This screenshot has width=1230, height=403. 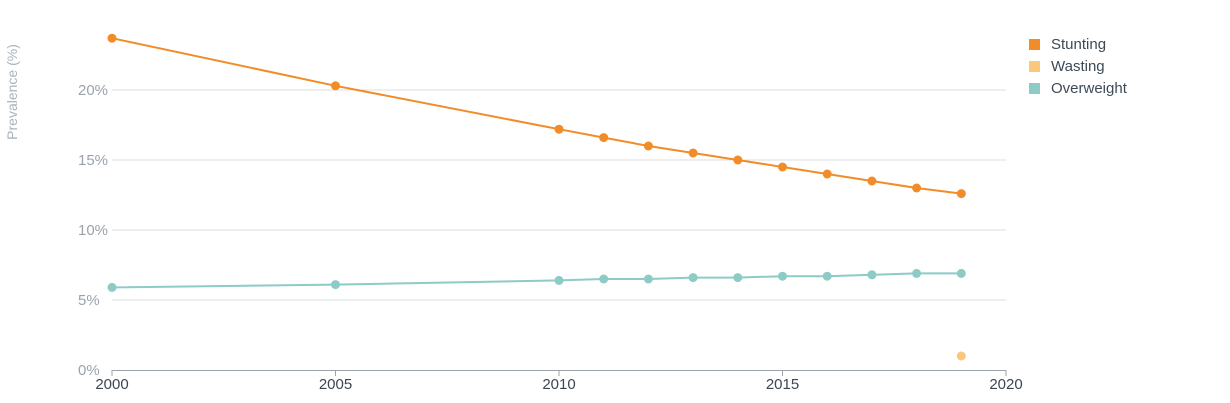 What do you see at coordinates (961, 356) in the screenshot?
I see `data-point-wasting` at bounding box center [961, 356].